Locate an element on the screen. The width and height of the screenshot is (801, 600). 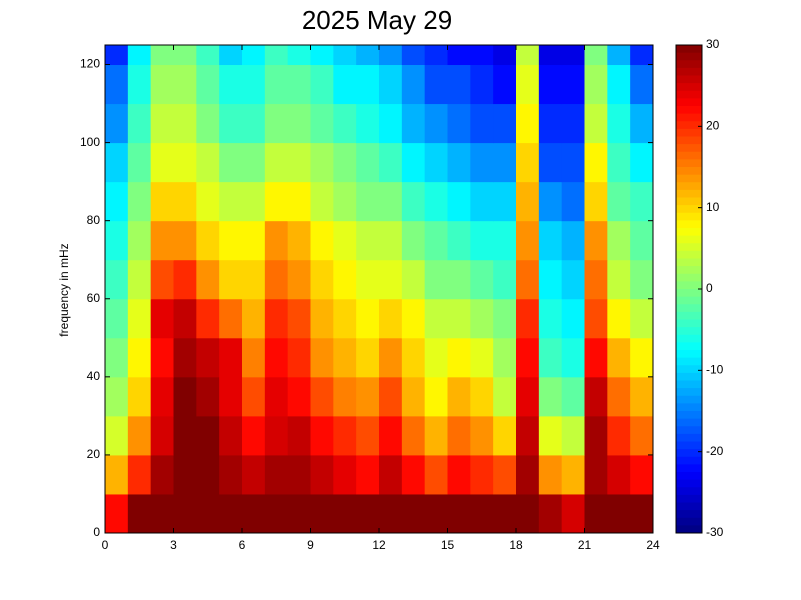
chart-title: 2025 May 29 is located at coordinates (377, 20).